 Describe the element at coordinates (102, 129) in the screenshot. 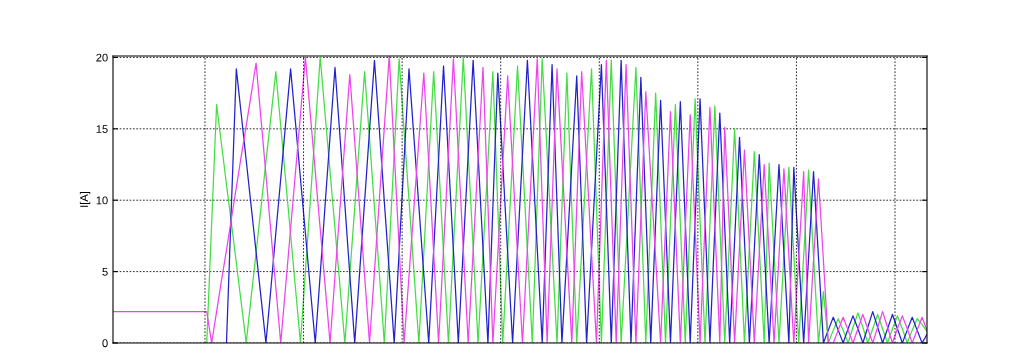

I see `y-tick-label: 15` at that location.